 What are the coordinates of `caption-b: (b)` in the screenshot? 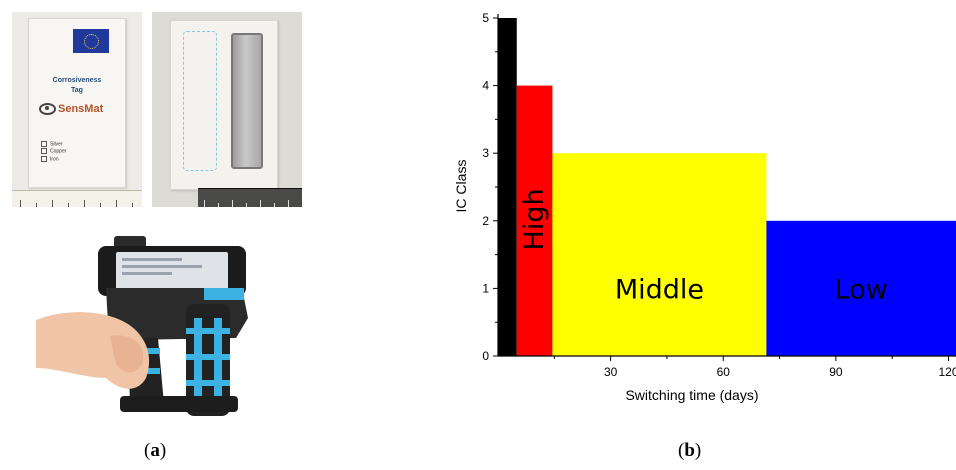 It's located at (690, 450).